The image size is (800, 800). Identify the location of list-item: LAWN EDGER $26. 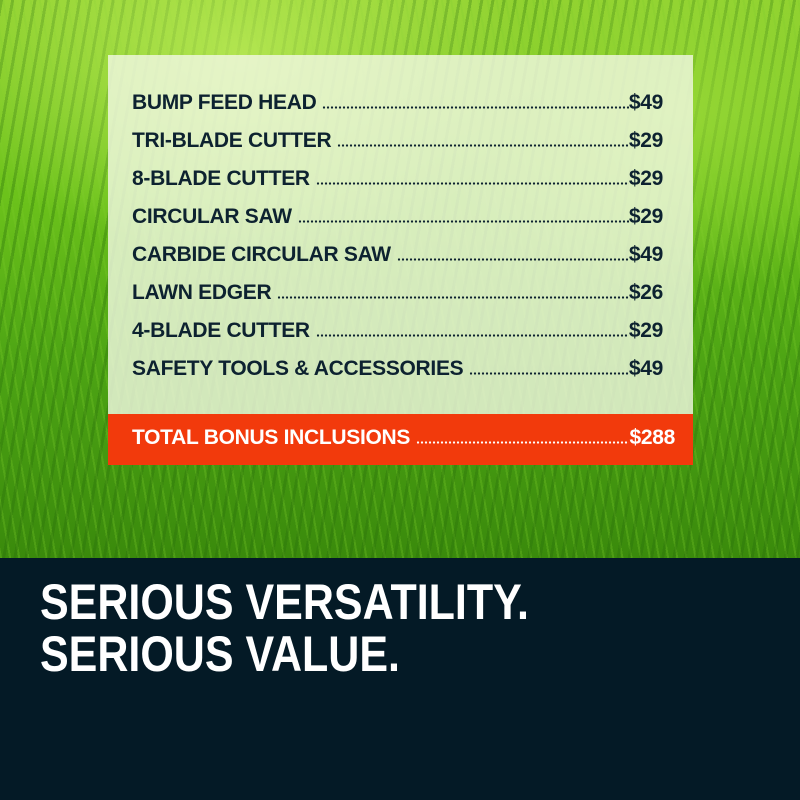
(397, 300).